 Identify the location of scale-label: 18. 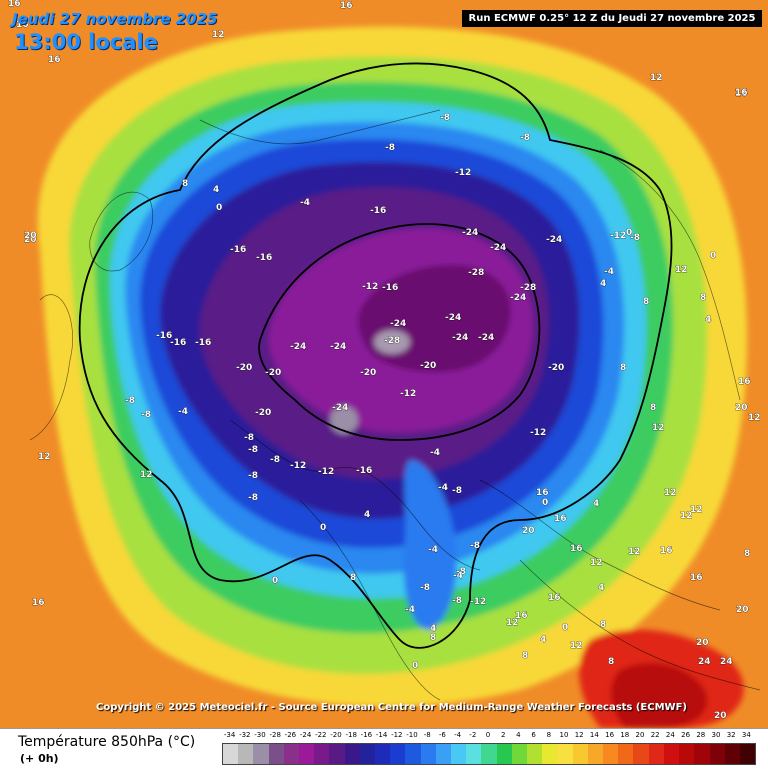
(625, 735).